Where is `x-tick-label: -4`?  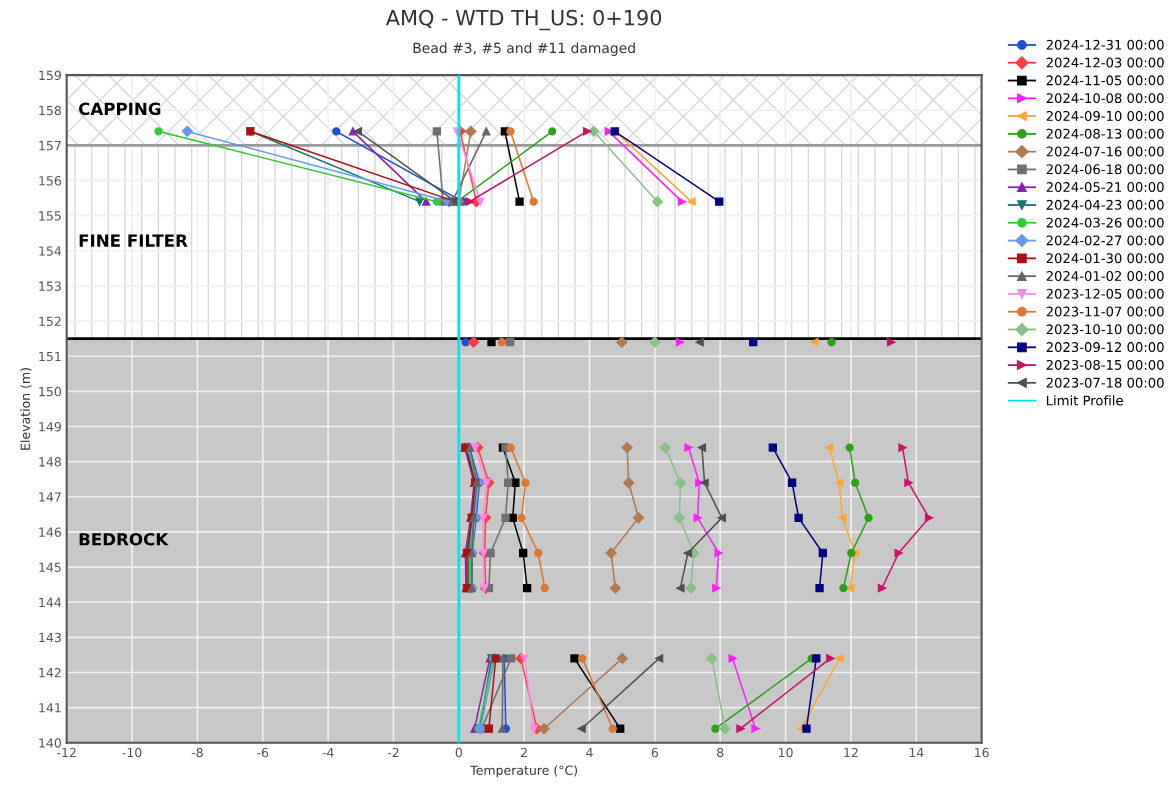
x-tick-label: -4 is located at coordinates (328, 752).